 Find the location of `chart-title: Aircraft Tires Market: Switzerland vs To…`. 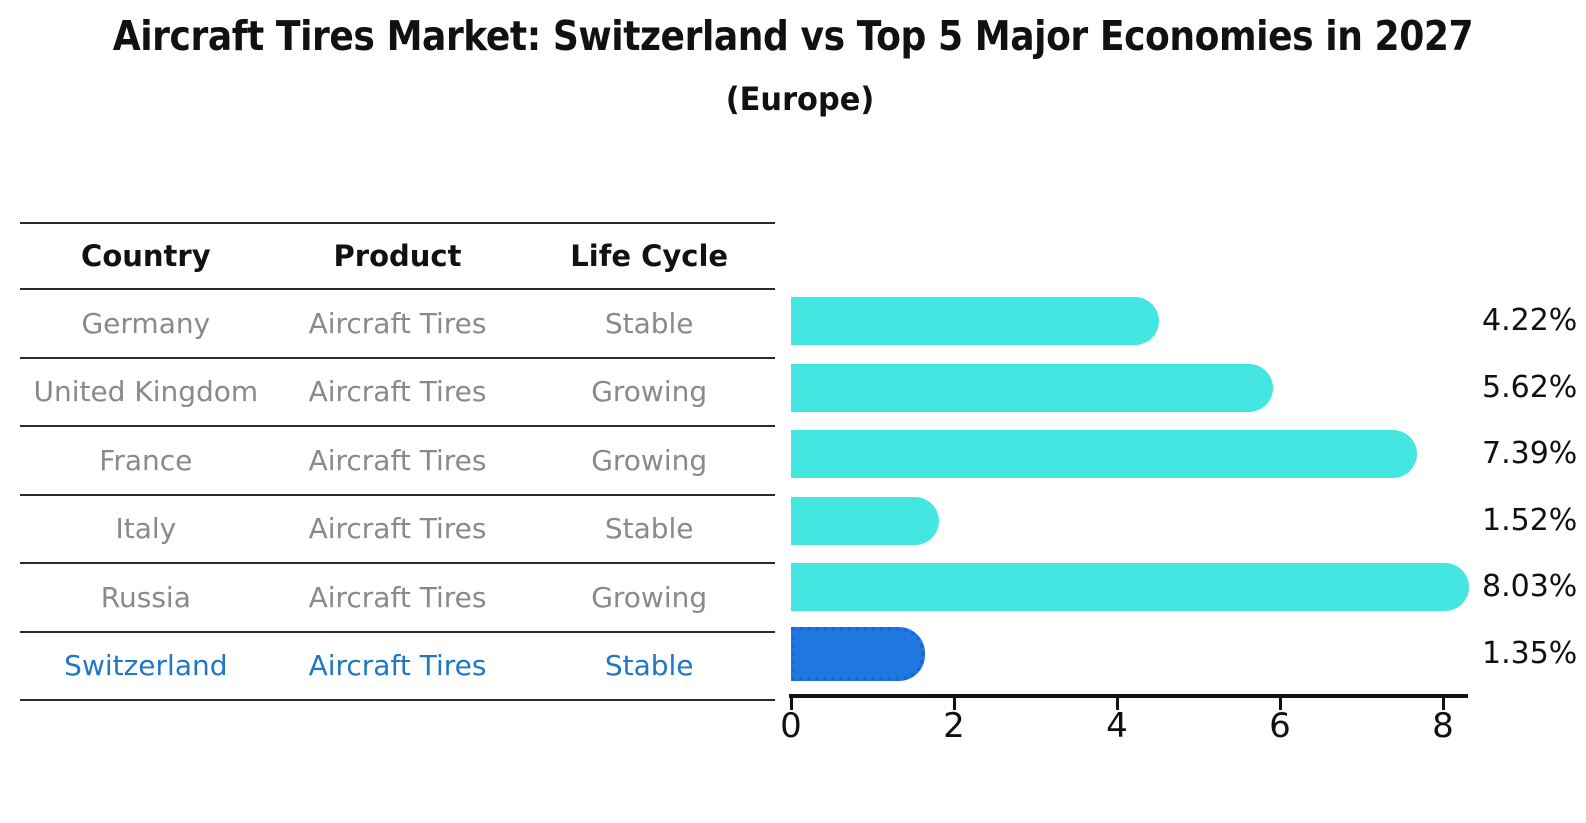

chart-title: Aircraft Tires Market: Switzerland vs To… is located at coordinates (793, 36).